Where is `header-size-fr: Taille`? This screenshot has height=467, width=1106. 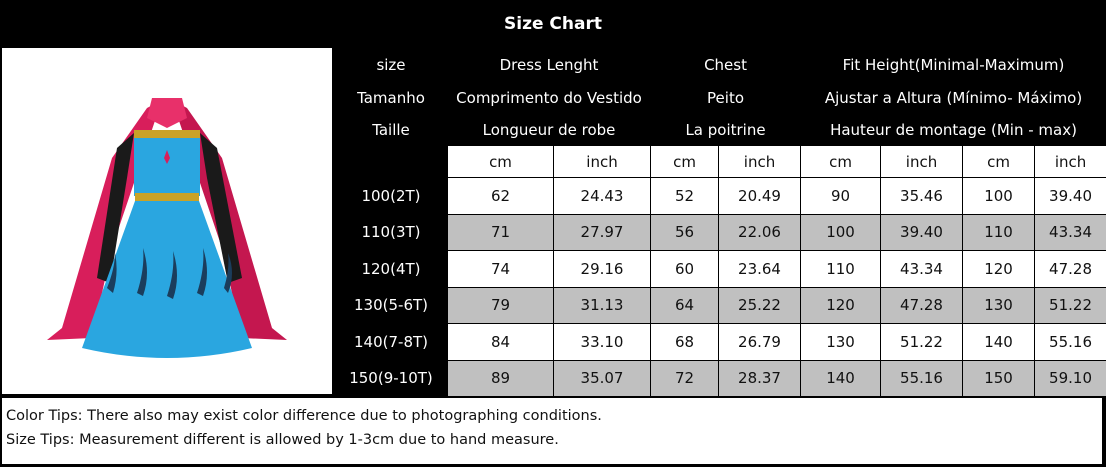 header-size-fr: Taille is located at coordinates (391, 129).